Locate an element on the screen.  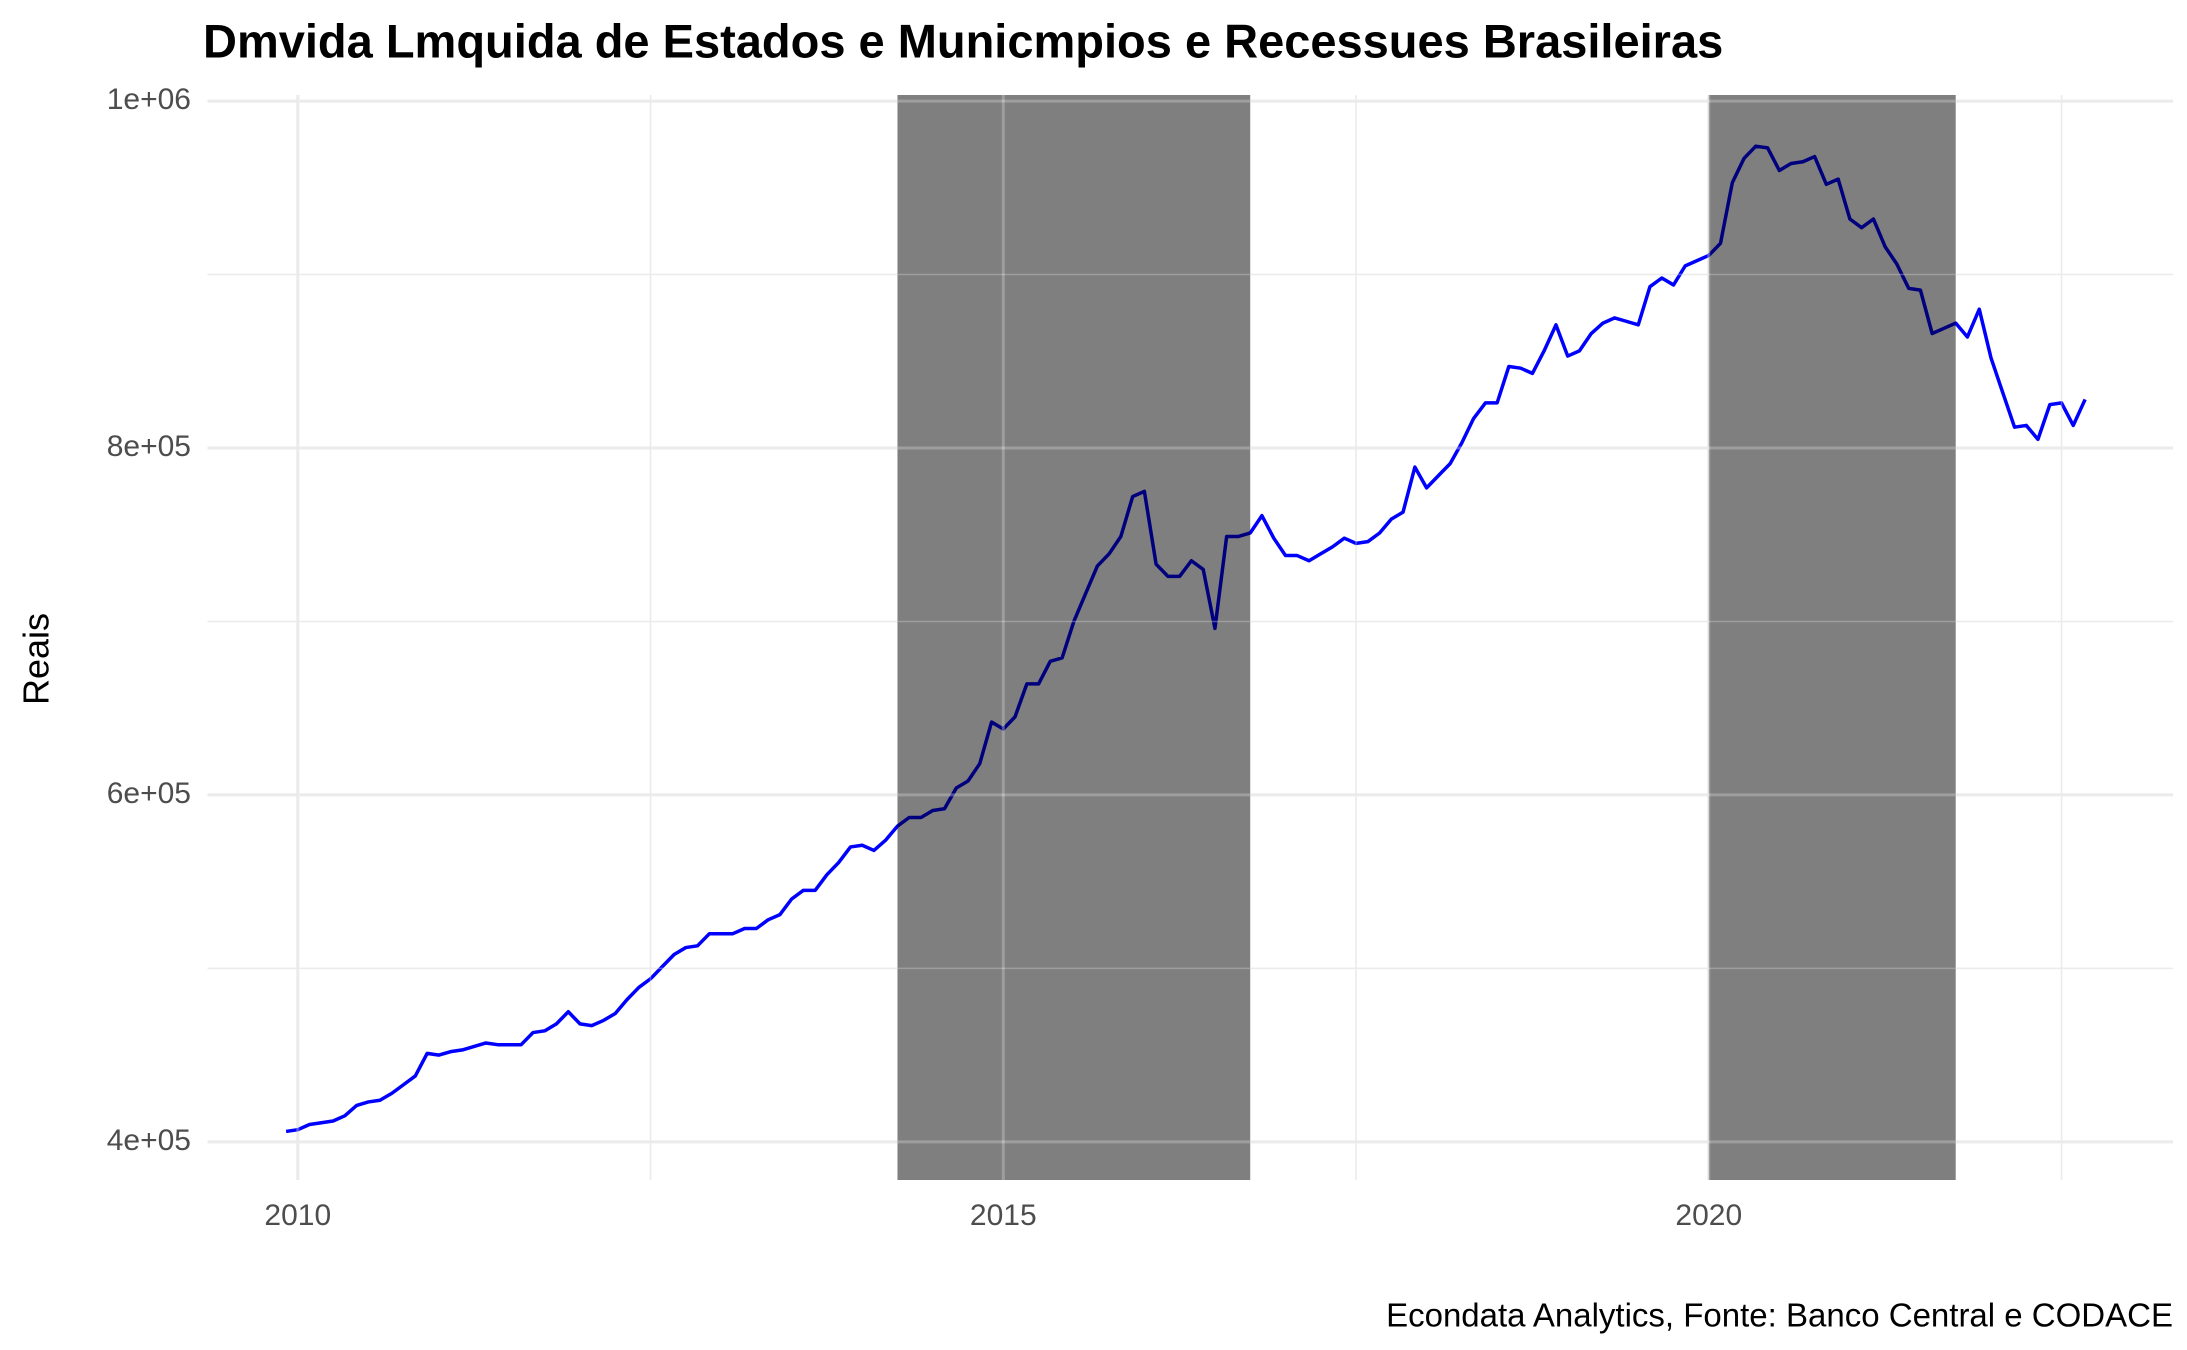
x-tick-label: 2020 is located at coordinates (1708, 1215).